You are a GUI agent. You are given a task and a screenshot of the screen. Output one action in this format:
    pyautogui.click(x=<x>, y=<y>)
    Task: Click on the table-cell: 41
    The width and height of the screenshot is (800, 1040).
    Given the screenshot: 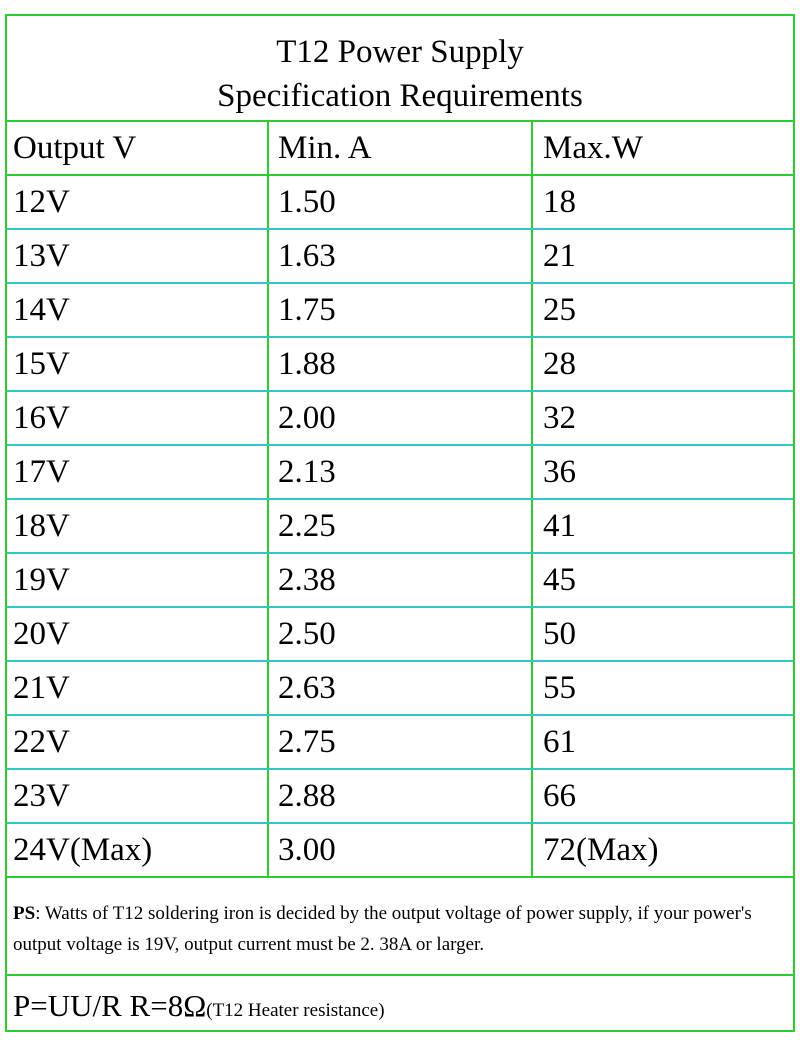 What is the action you would take?
    pyautogui.click(x=559, y=526)
    